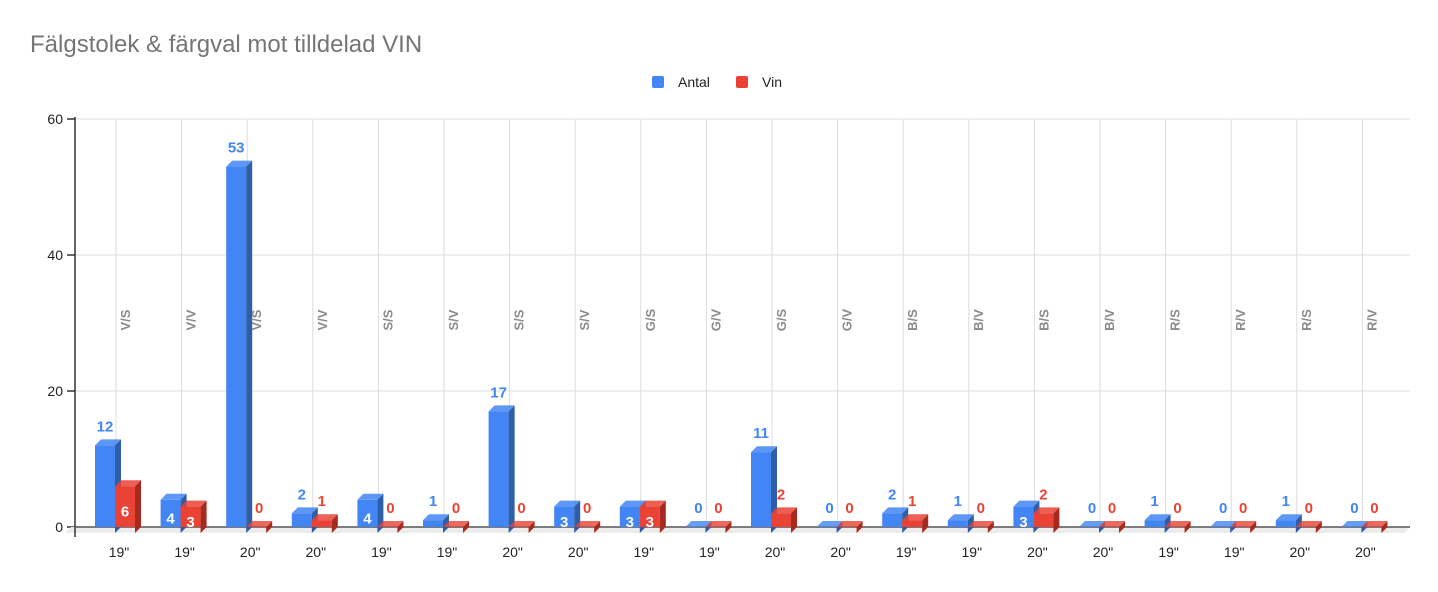 Image resolution: width=1438 pixels, height=592 pixels. What do you see at coordinates (322, 319) in the screenshot?
I see `group-label: V/V` at bounding box center [322, 319].